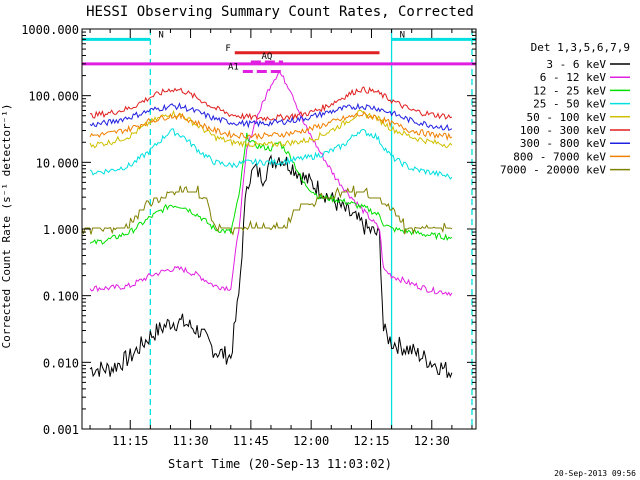 The height and width of the screenshot is (480, 640). Describe the element at coordinates (569, 104) in the screenshot. I see `legend-label-3: 25 - 50 keV` at that location.